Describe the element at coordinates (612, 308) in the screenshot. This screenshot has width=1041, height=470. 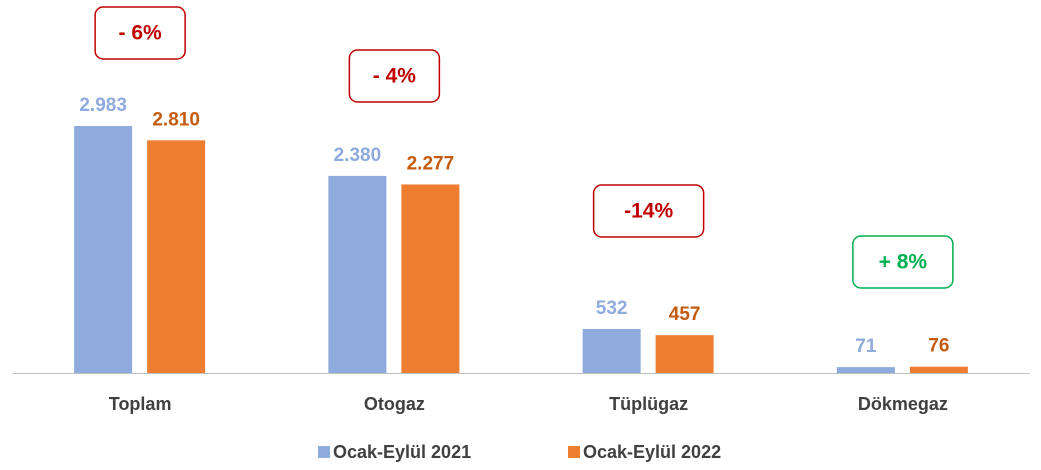
I see `data-label: 532` at that location.